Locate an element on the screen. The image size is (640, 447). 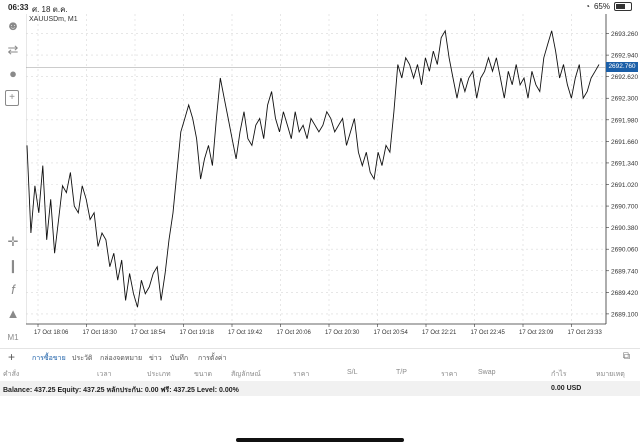
tab-trade: การซื้อขาย is located at coordinates (49, 358).